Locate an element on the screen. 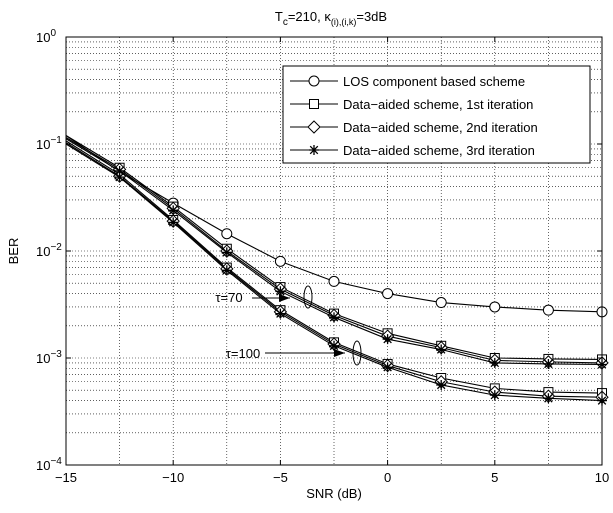  legend-label: Data−aided scheme, 1st iteration is located at coordinates (438, 104).